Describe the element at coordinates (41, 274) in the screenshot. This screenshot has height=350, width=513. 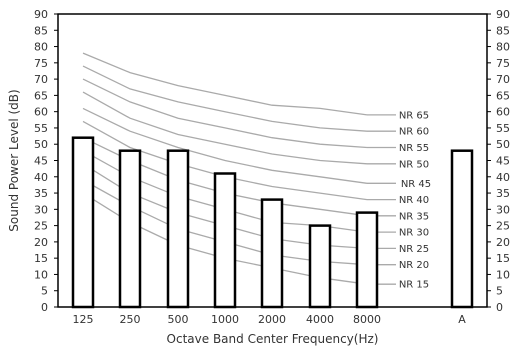
I see `y-tick-label: 10` at that location.